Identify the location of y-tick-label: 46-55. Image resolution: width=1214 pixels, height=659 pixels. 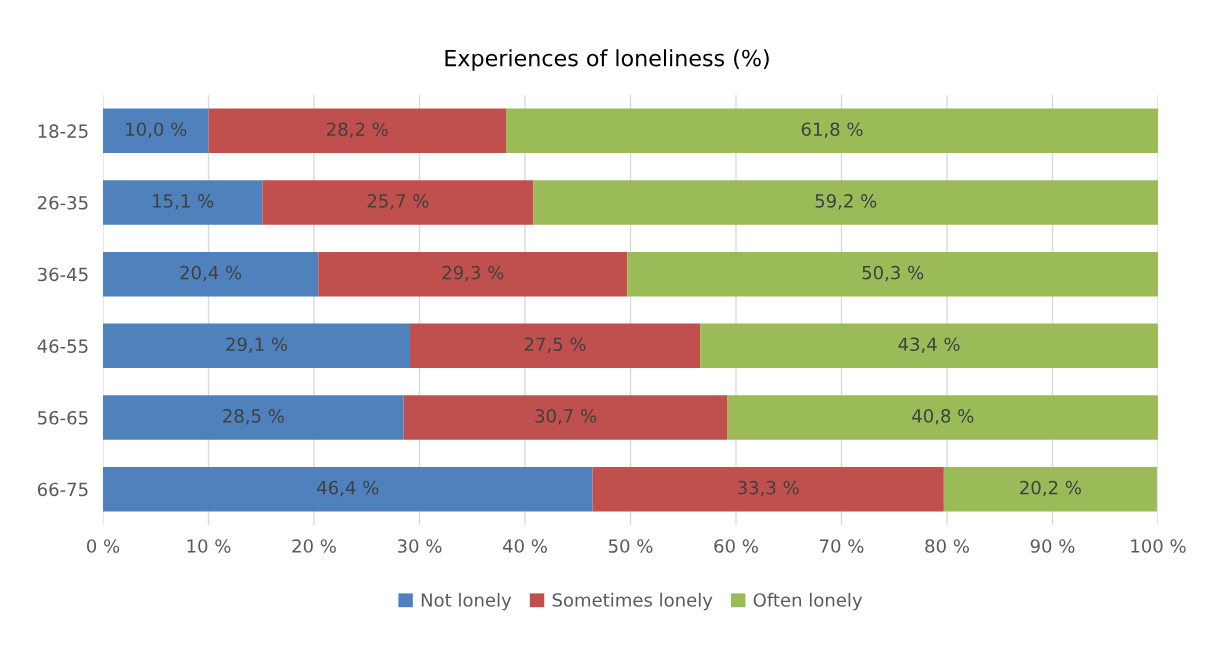
(62, 346).